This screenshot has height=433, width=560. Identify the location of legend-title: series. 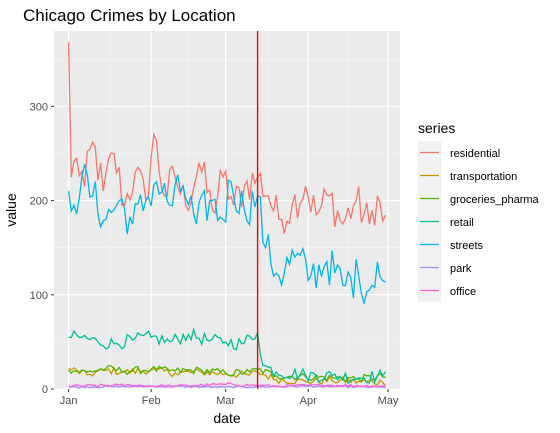
(436, 128).